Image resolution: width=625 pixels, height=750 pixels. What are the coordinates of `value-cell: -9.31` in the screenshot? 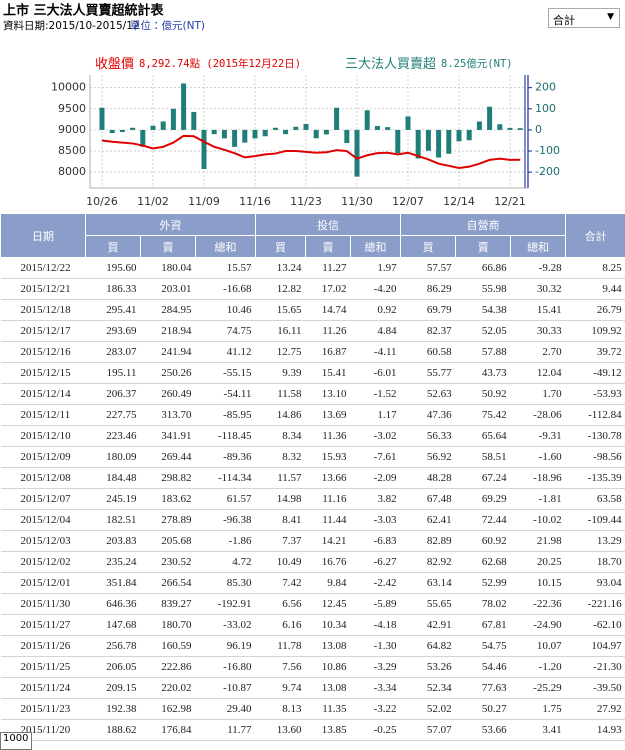 It's located at (538, 436).